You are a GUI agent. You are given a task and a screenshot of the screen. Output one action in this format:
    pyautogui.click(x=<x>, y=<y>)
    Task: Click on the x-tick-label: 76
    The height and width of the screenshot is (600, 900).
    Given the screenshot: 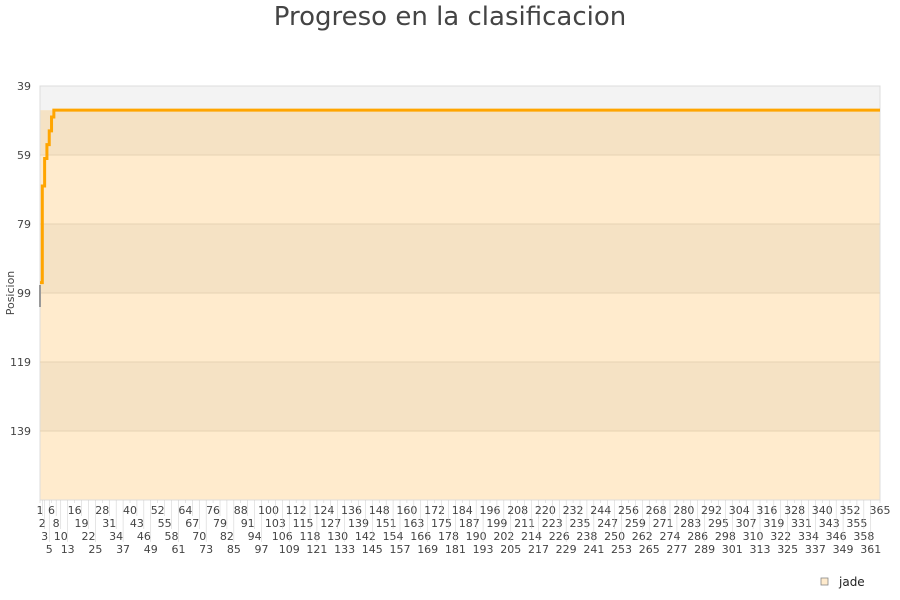 What is the action you would take?
    pyautogui.click(x=213, y=510)
    